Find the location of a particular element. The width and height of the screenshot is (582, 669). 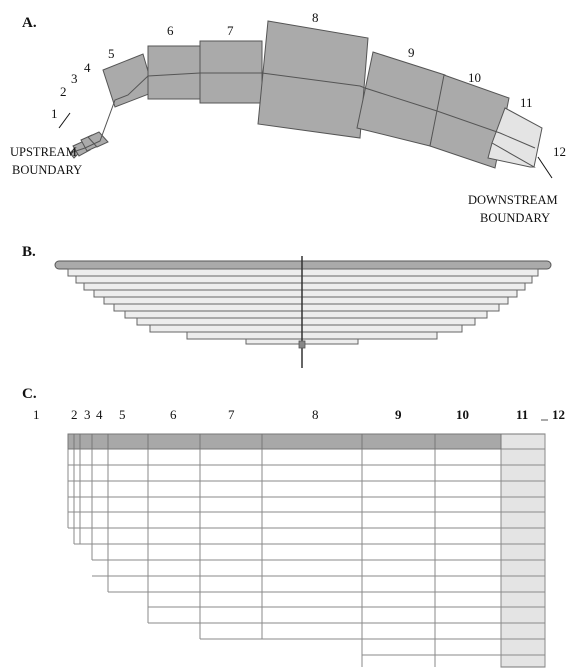

column-label-6: 6 is located at coordinates (173, 414).